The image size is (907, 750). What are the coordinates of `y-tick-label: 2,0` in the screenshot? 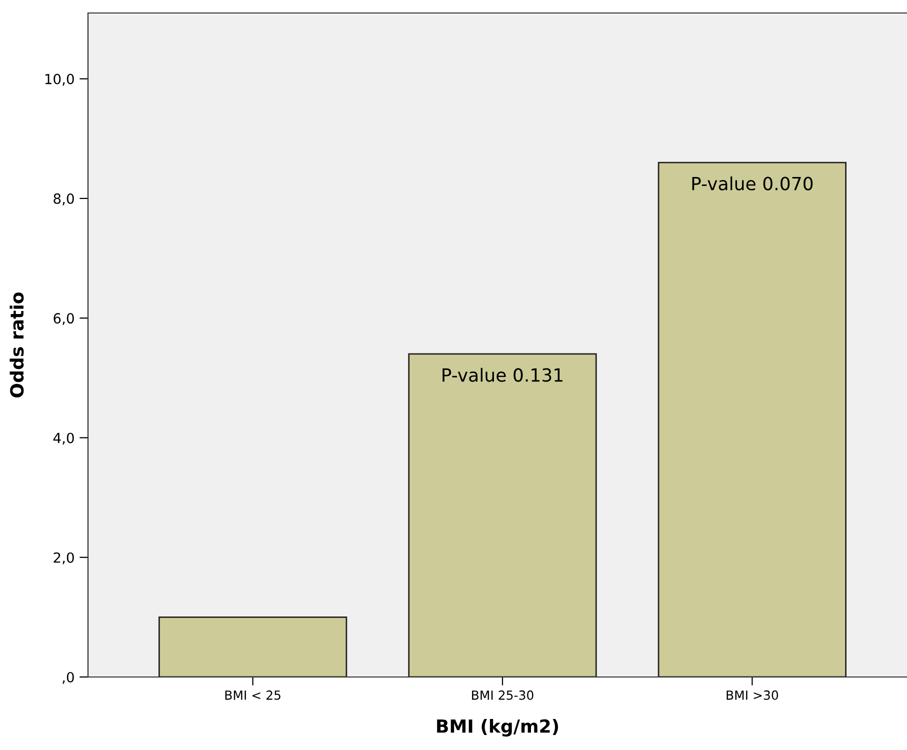 It's located at (64, 558).